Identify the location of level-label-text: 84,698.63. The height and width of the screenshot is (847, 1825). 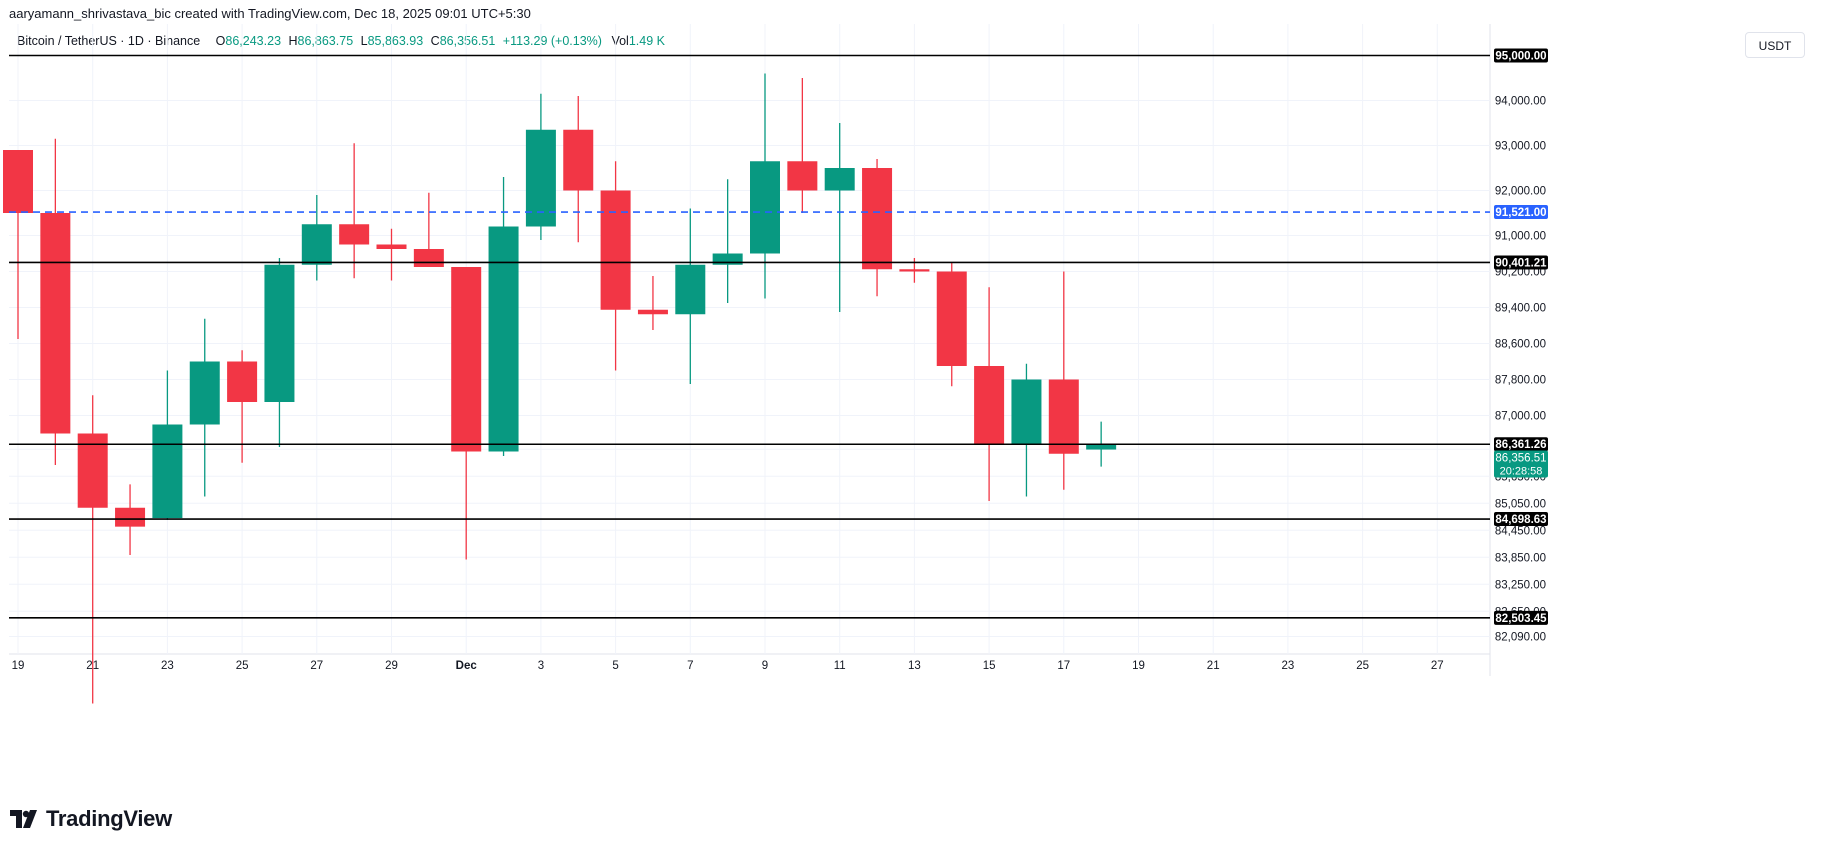
(1520, 520).